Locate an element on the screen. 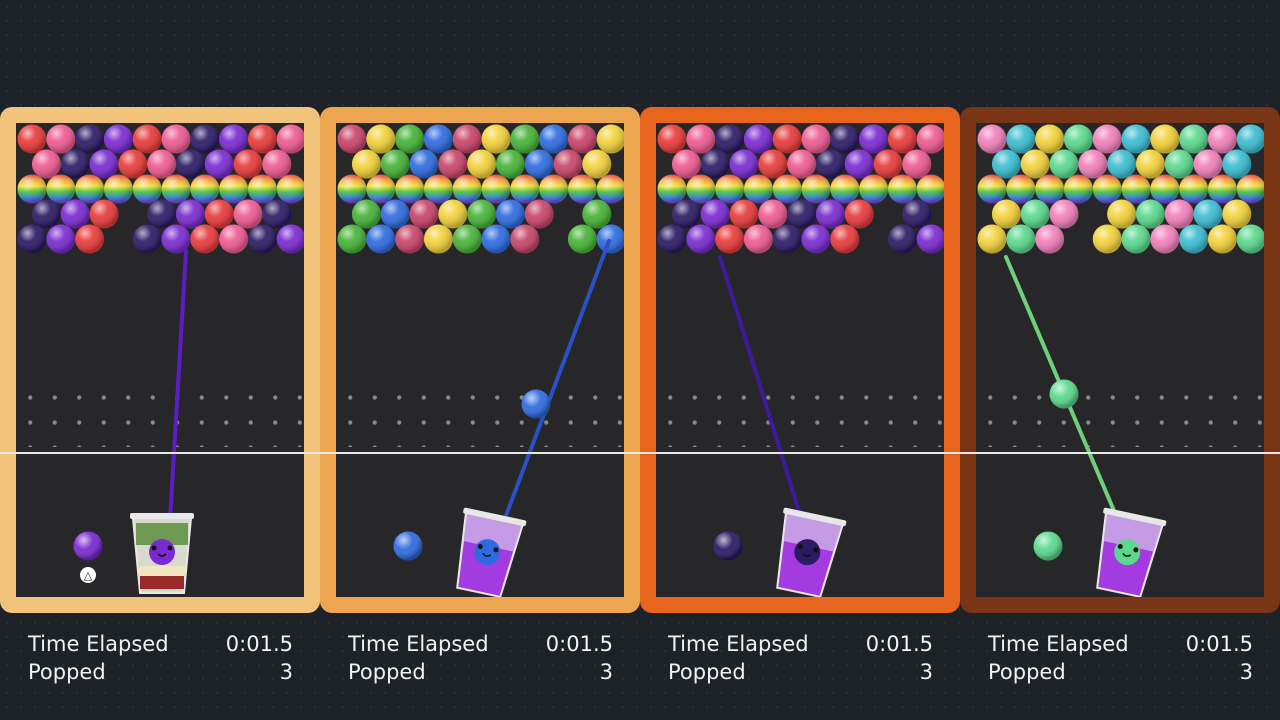  aim-guide-dots is located at coordinates (160, 414).